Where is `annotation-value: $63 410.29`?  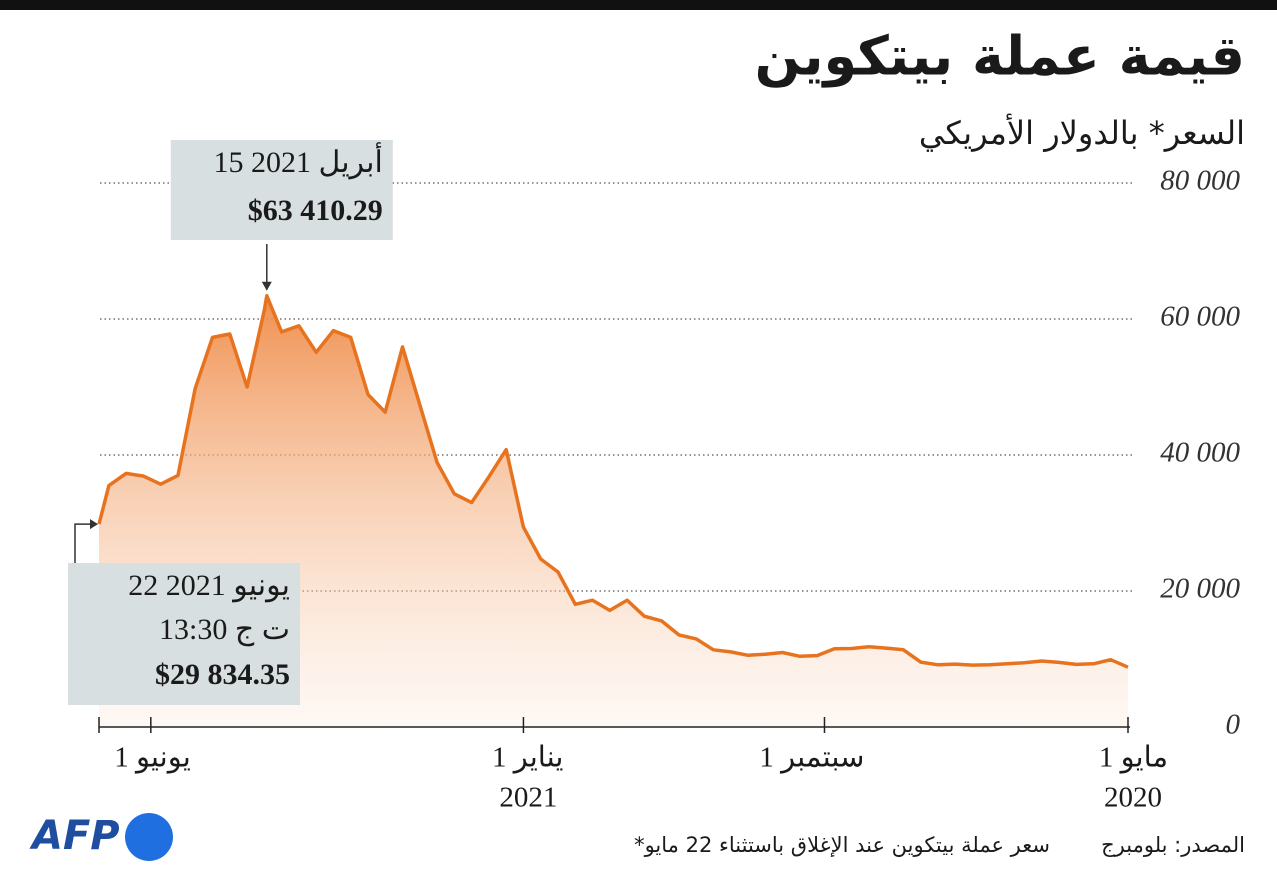
annotation-value: $63 410.29 is located at coordinates (315, 210).